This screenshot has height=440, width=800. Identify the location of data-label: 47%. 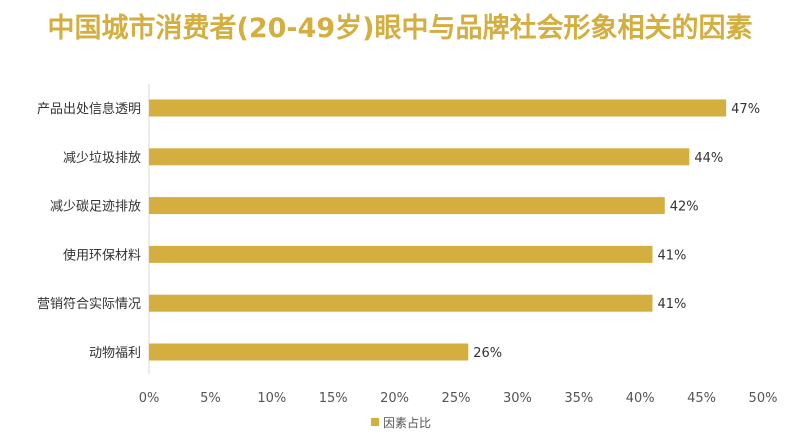
(745, 109).